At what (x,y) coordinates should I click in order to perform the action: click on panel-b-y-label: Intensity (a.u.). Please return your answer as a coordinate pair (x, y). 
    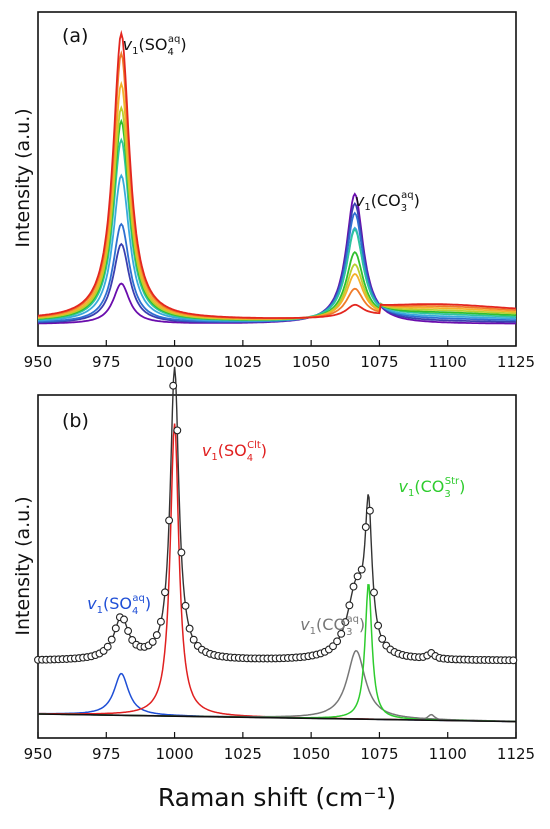
    Looking at the image, I should click on (23, 565).